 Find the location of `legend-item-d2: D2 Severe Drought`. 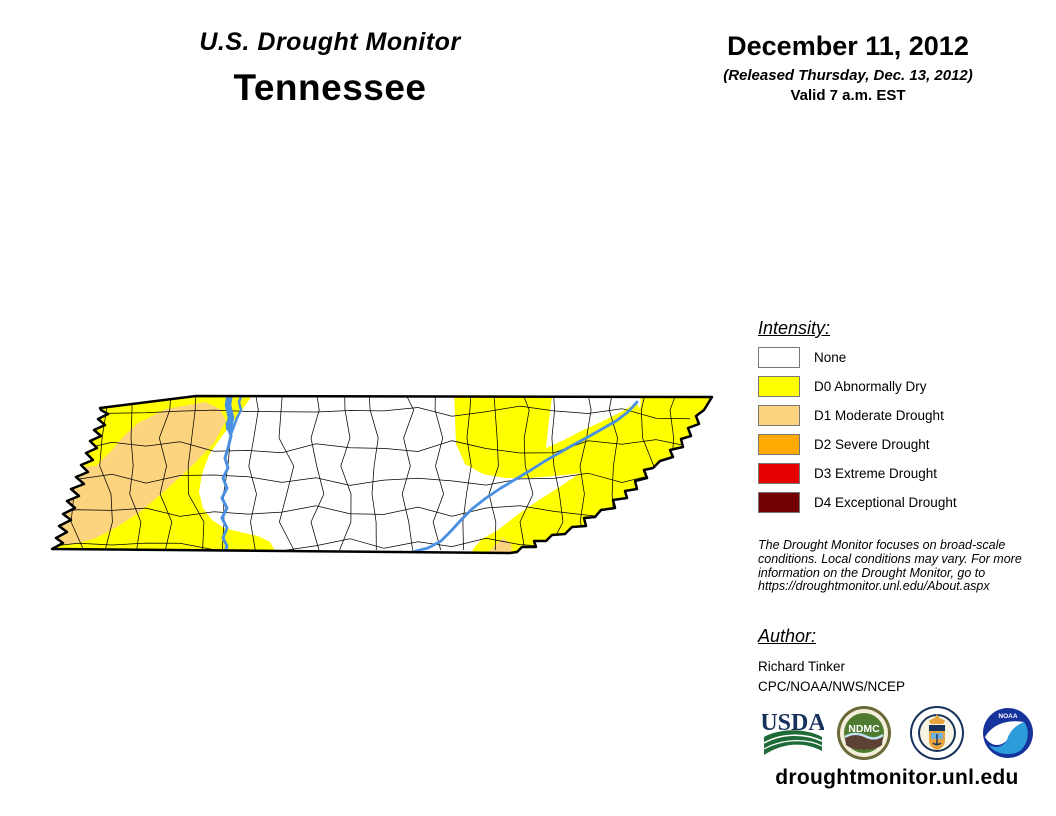

legend-item-d2: D2 Severe Drought is located at coordinates (893, 444).